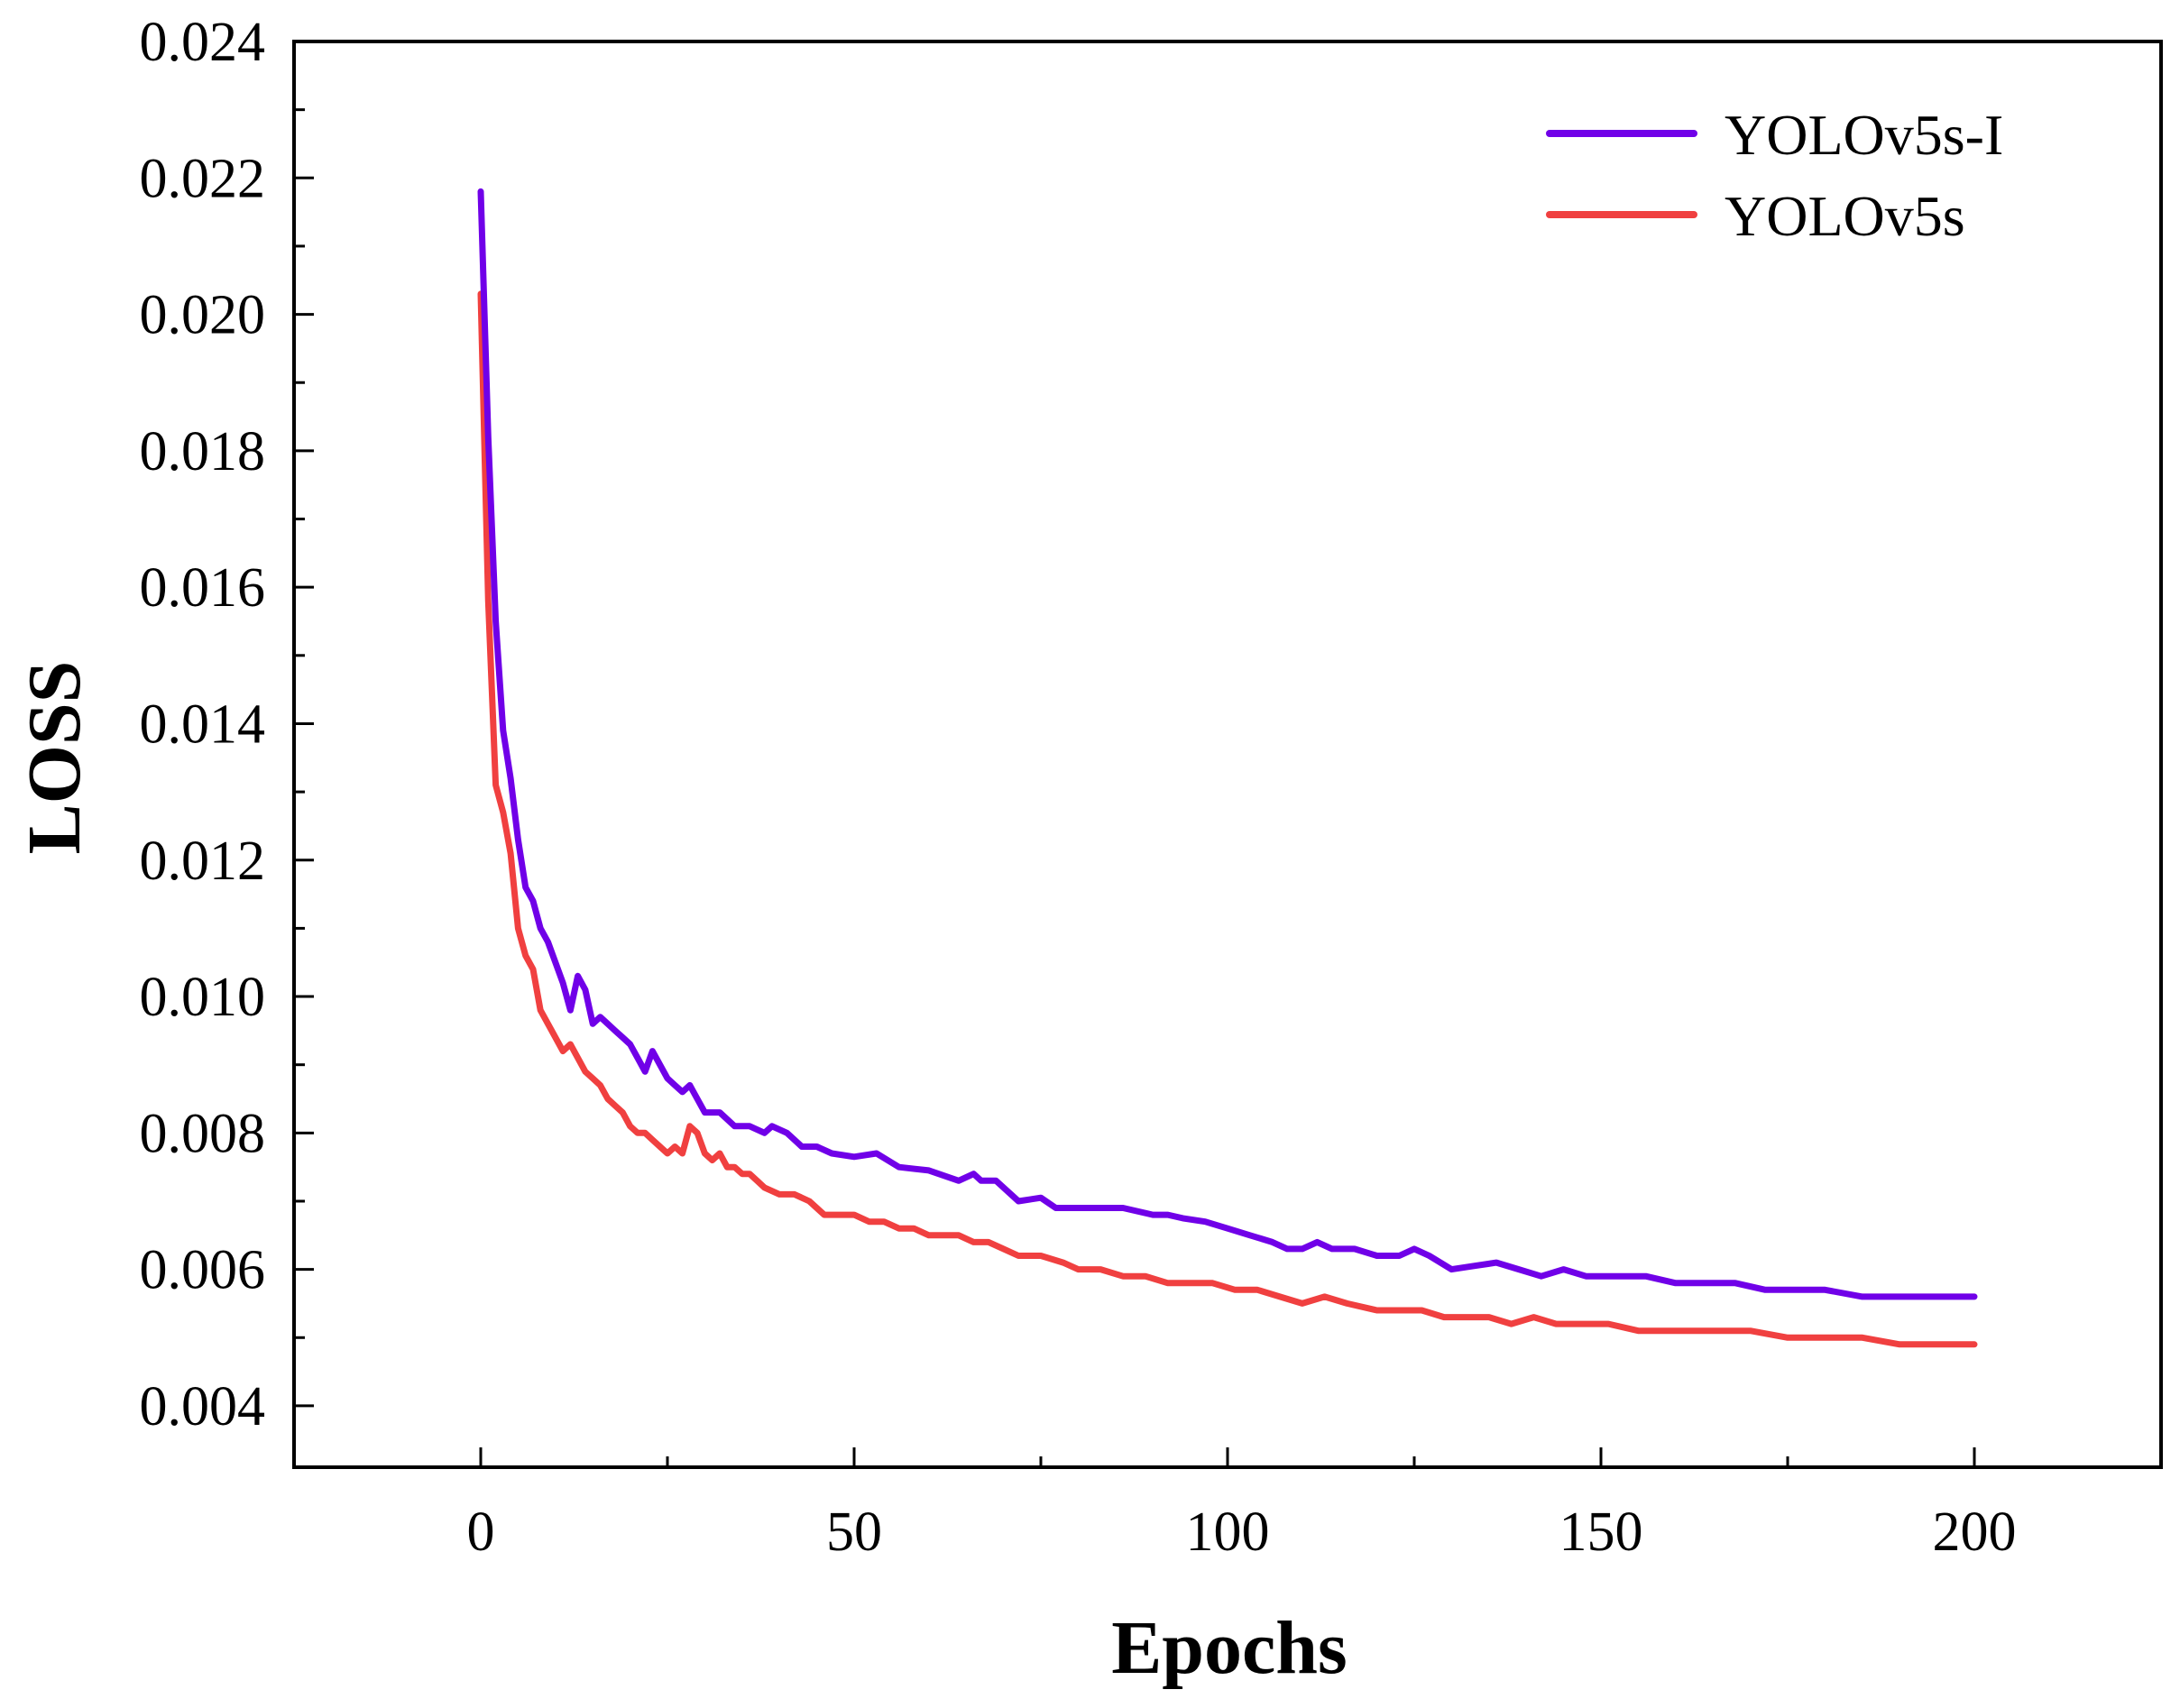 The image size is (2180, 1708). I want to click on y-tick-label: 0.010, so click(203, 998).